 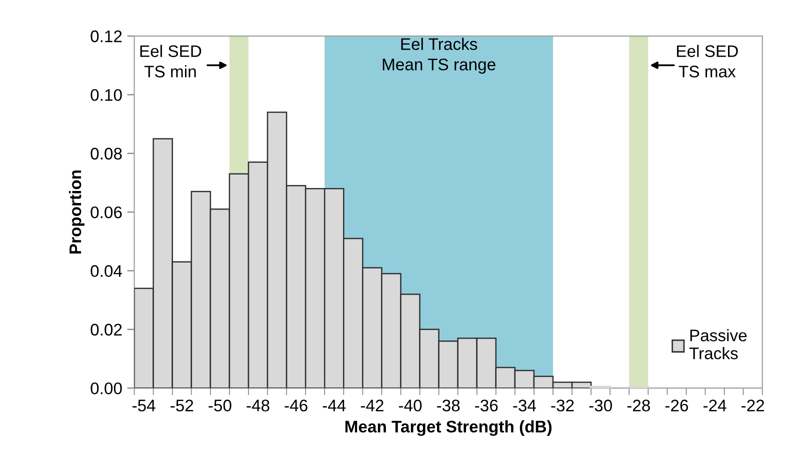 What do you see at coordinates (372, 406) in the screenshot?
I see `x-tick-label: -42` at bounding box center [372, 406].